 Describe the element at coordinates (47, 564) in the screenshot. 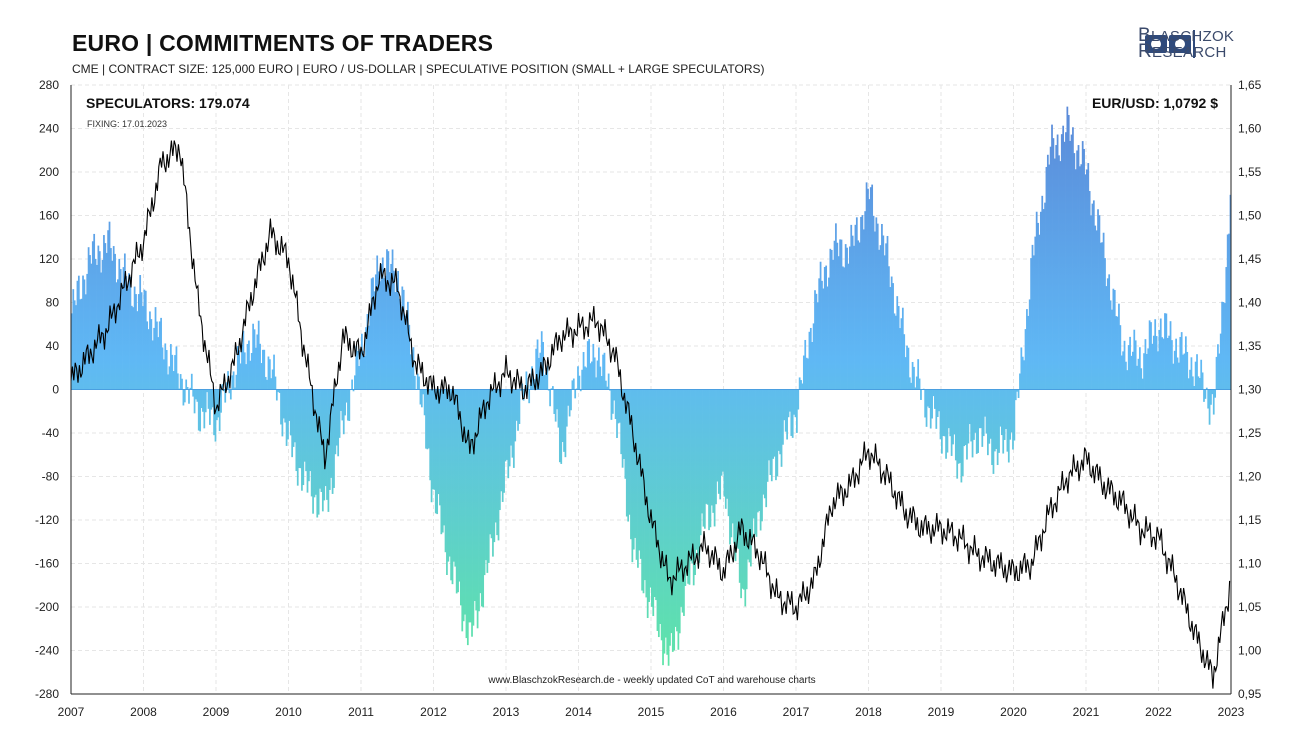

I see `left-tick-label: -160` at that location.